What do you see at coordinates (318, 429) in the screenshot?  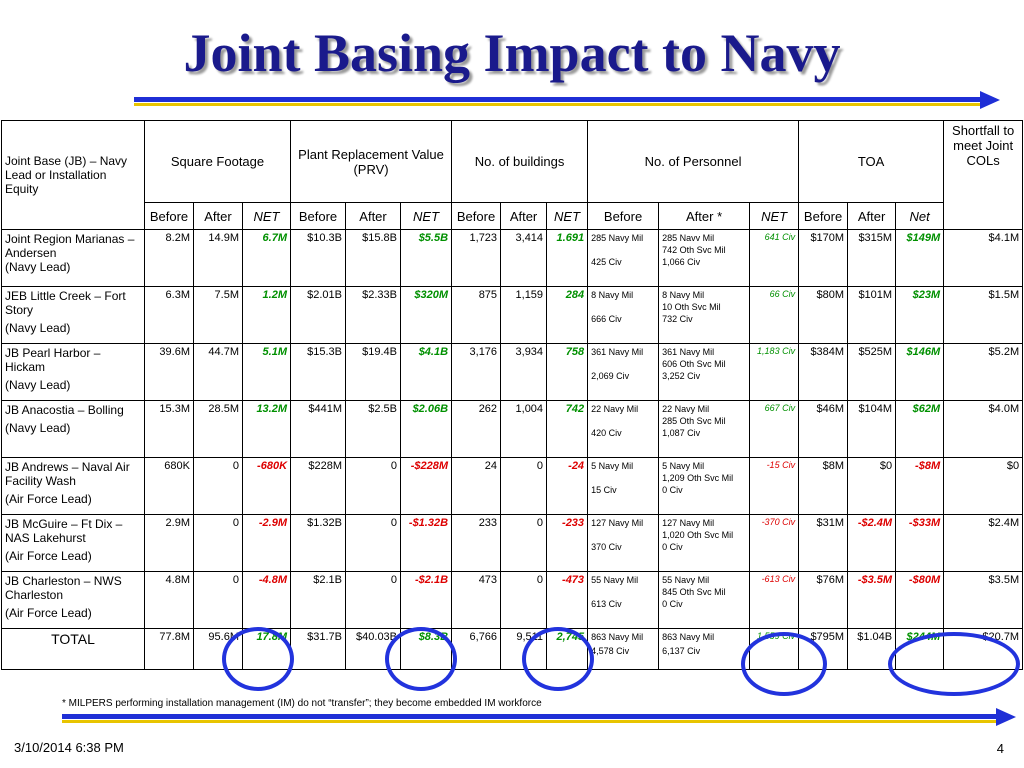 I see `prv-before: $441M` at bounding box center [318, 429].